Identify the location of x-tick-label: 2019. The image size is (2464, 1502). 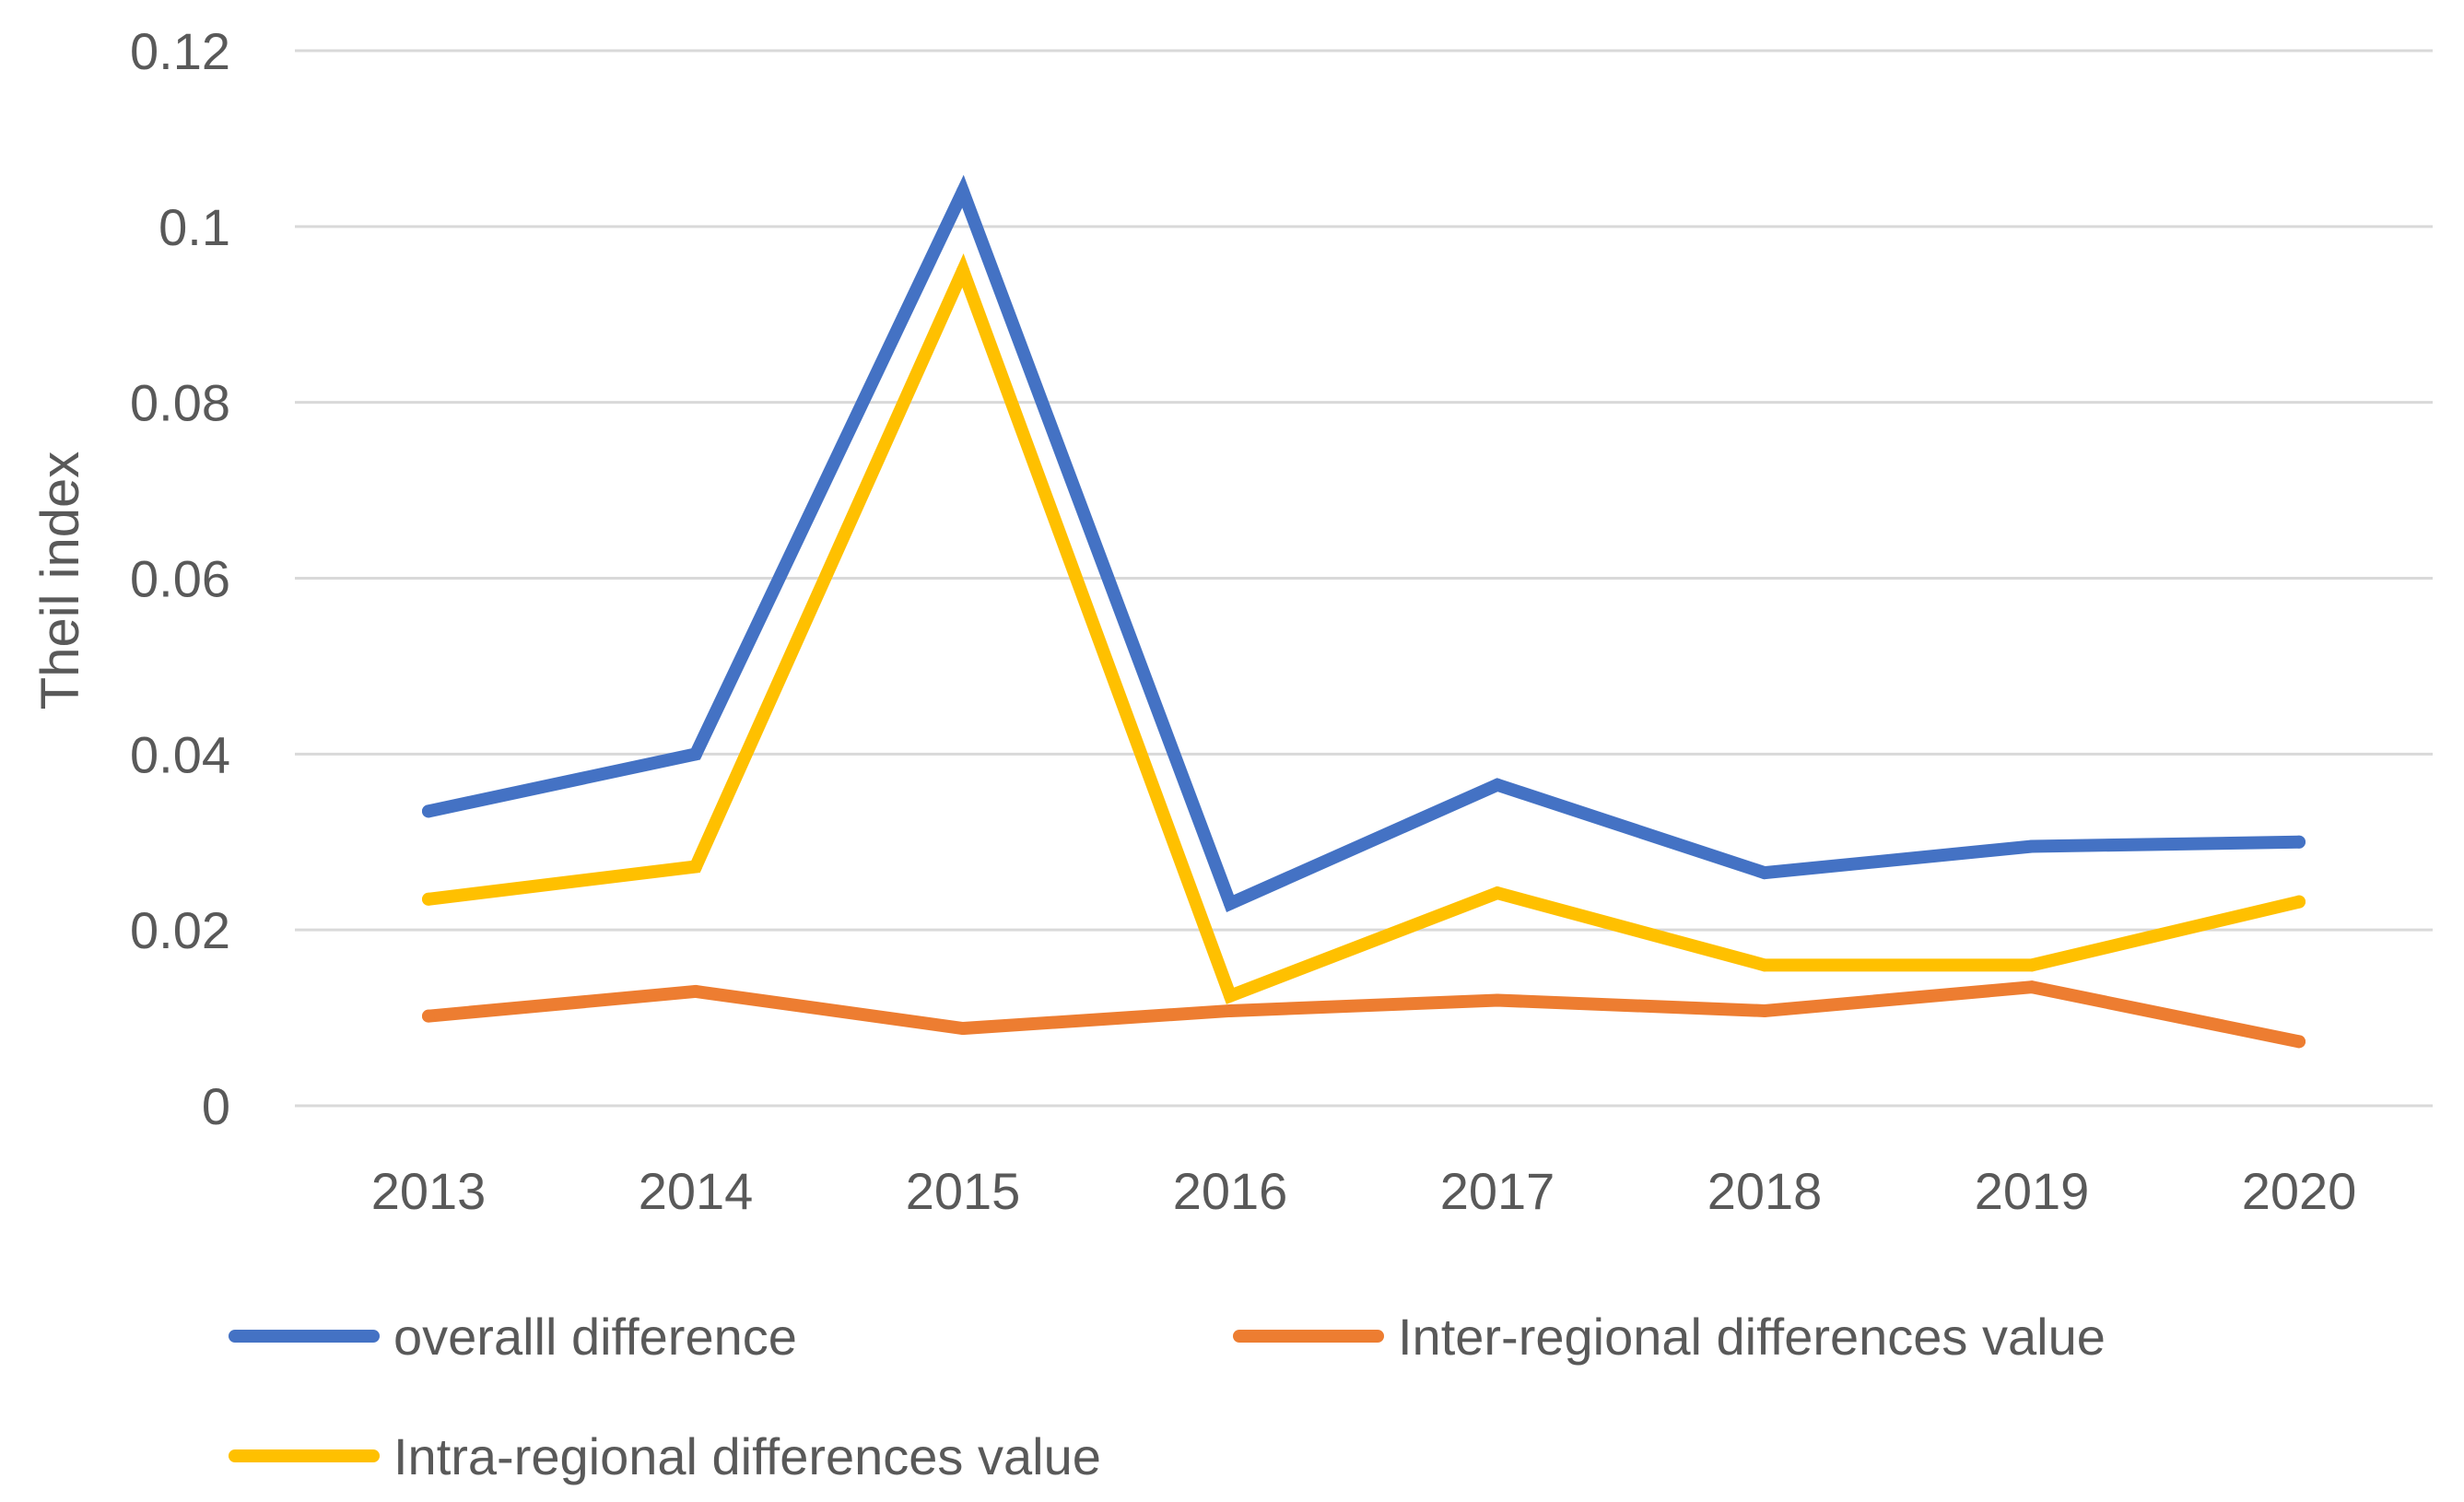
(2032, 1191).